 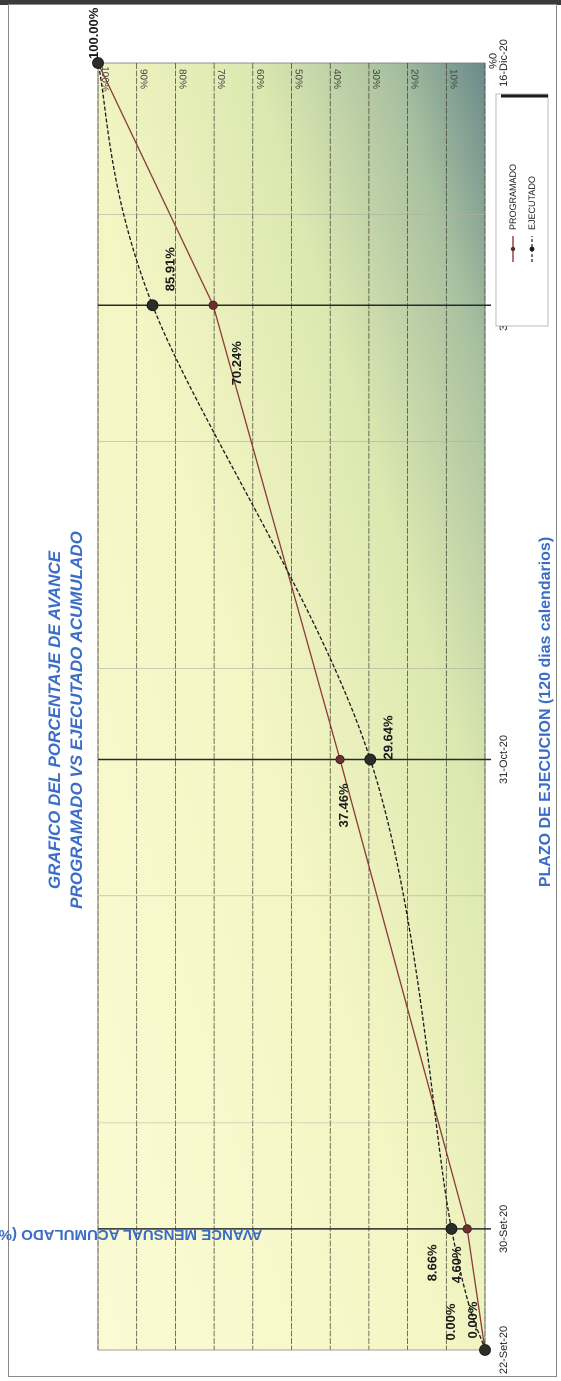 What do you see at coordinates (181, 79) in the screenshot?
I see `percent-tick-label: 80%` at bounding box center [181, 79].